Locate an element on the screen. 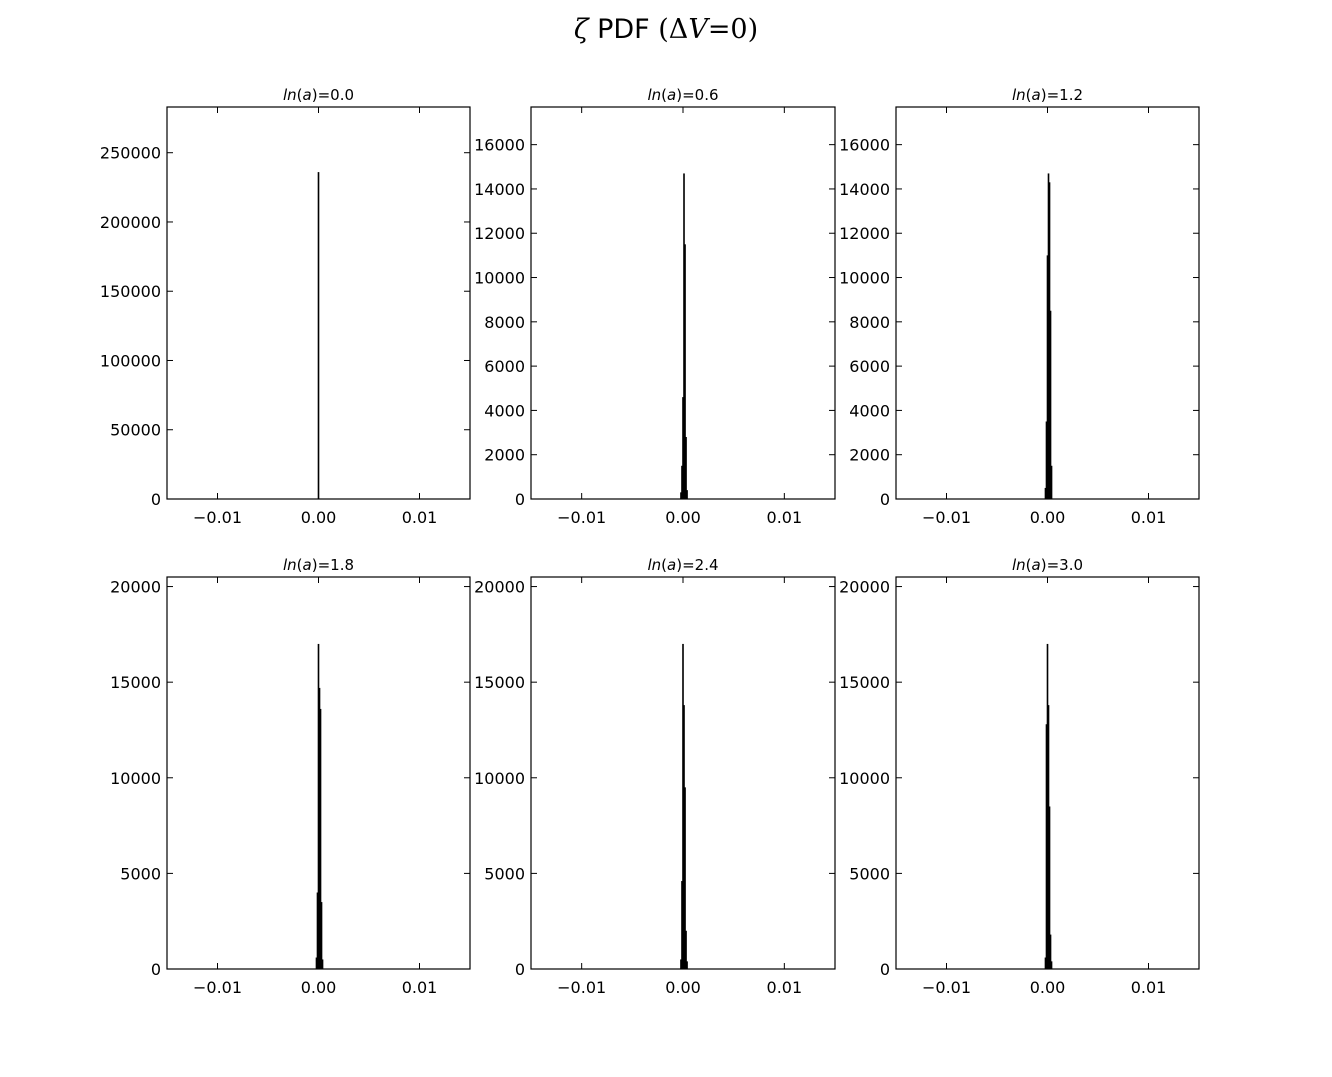 This screenshot has height=1077, width=1332. subplot-title: ln(a)=2.4 is located at coordinates (682, 565).